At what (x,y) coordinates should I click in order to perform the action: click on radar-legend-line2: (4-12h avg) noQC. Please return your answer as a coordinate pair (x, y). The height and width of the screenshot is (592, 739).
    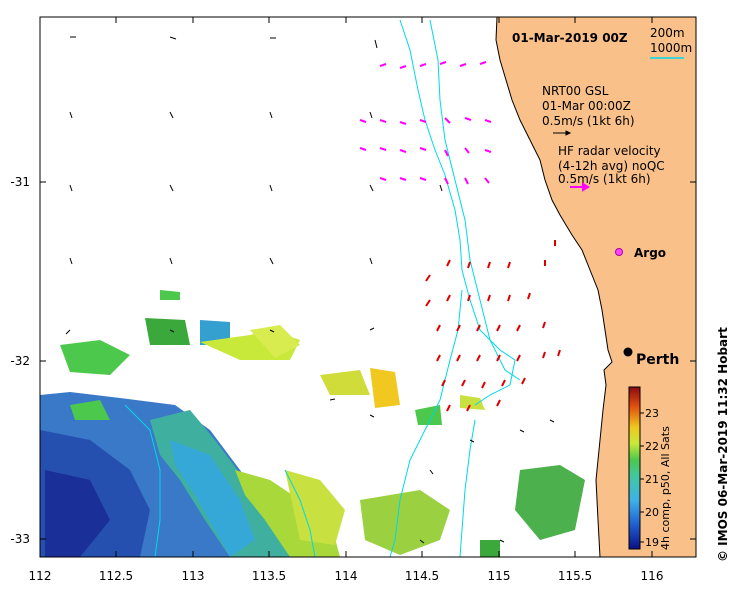
    Looking at the image, I should click on (611, 166).